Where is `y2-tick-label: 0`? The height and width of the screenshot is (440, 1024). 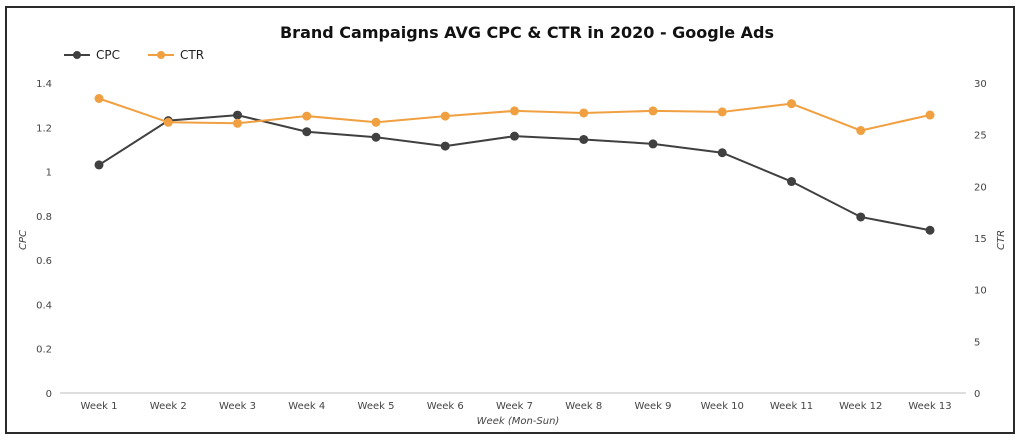
y2-tick-label: 0 is located at coordinates (977, 394).